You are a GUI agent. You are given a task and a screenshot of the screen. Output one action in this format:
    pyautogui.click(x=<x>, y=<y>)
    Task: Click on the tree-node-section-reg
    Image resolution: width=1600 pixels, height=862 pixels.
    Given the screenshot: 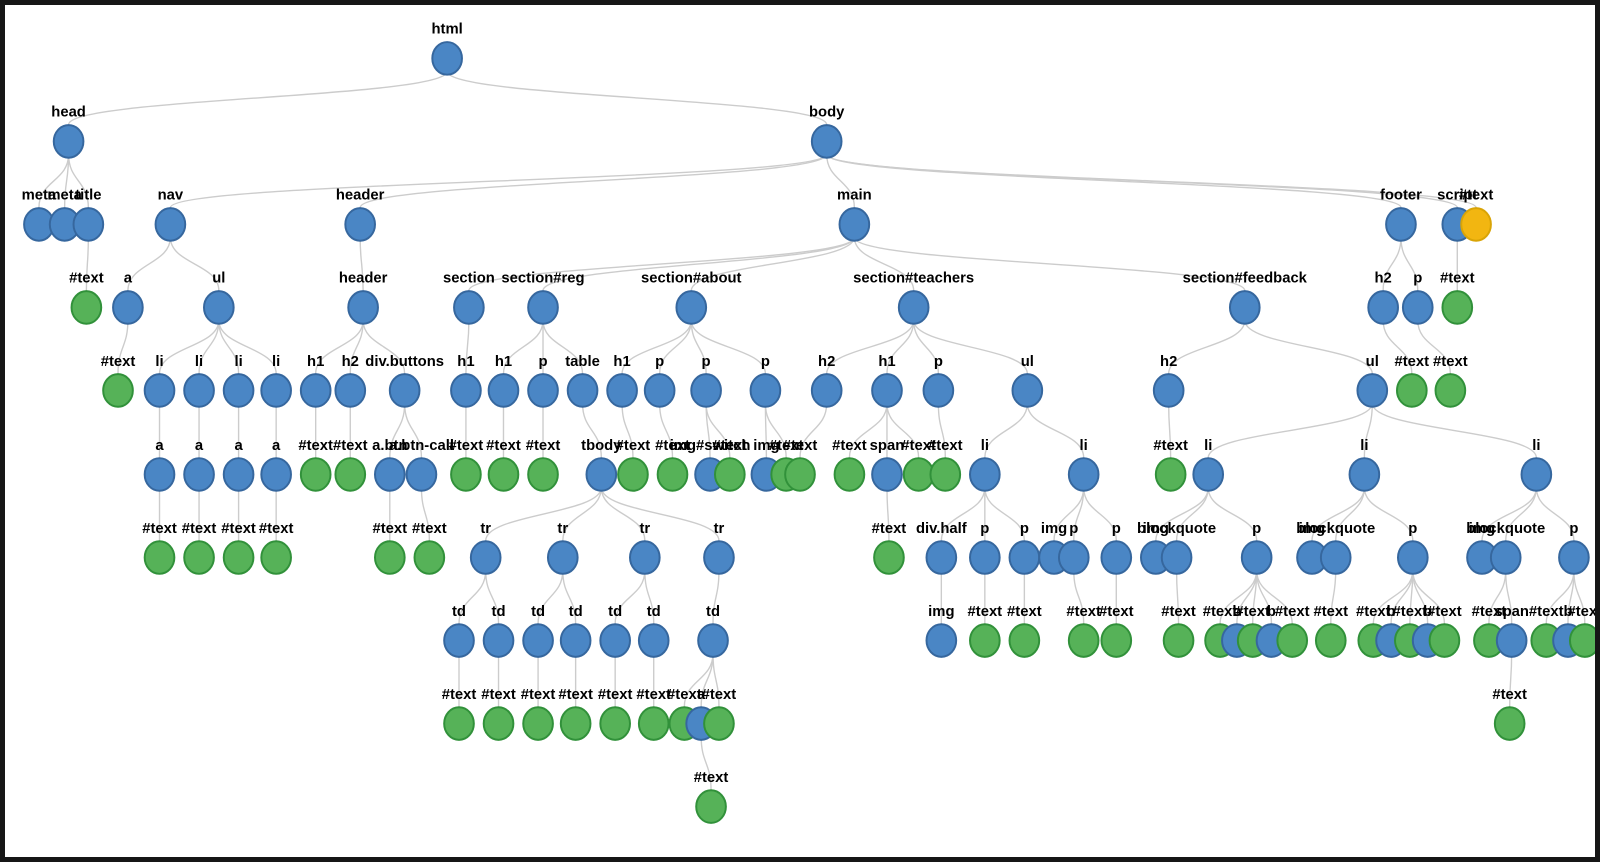 What is the action you would take?
    pyautogui.click(x=543, y=307)
    